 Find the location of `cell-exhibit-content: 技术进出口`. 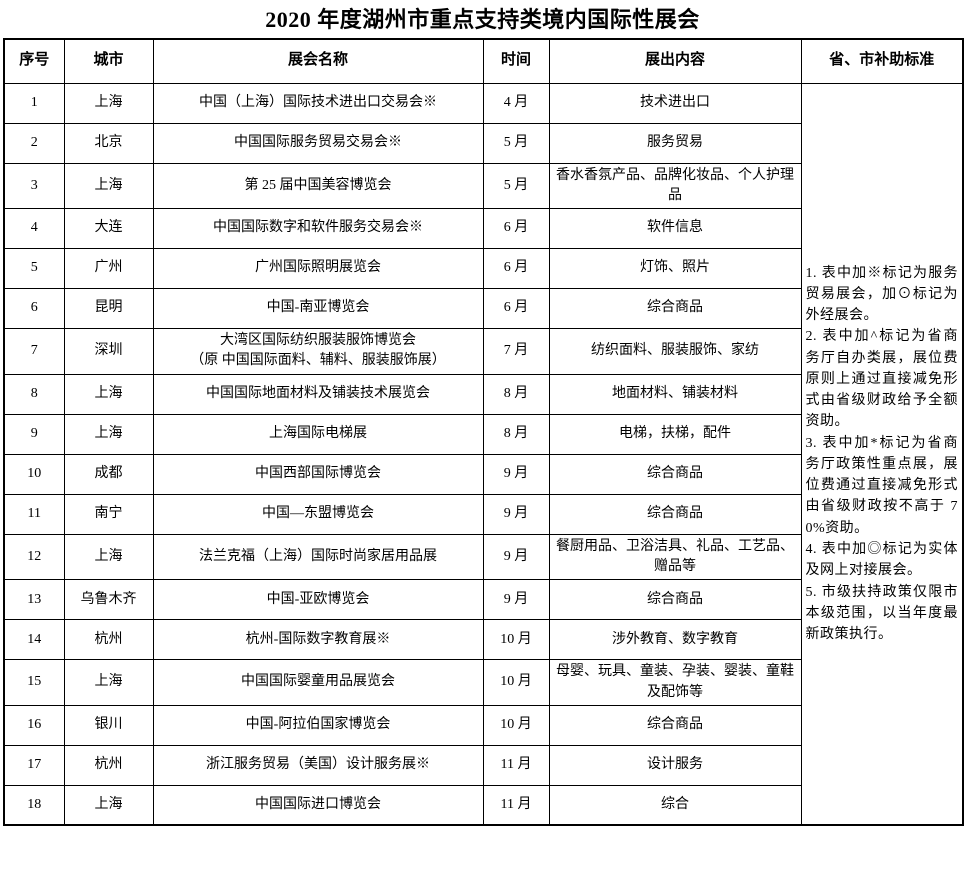

cell-exhibit-content: 技术进出口 is located at coordinates (675, 103).